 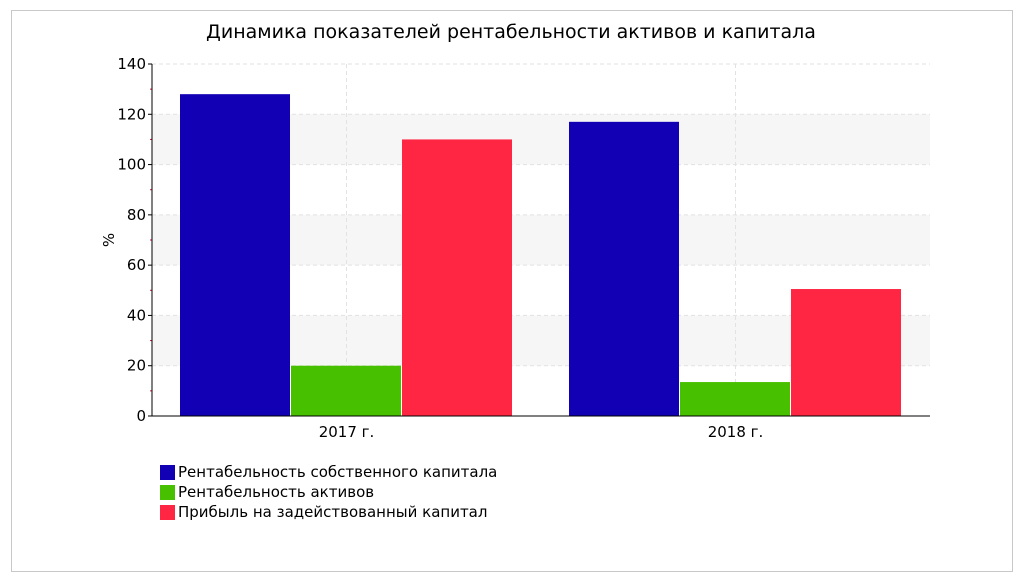 I want to click on y-tick-label: 100, so click(x=131, y=165).